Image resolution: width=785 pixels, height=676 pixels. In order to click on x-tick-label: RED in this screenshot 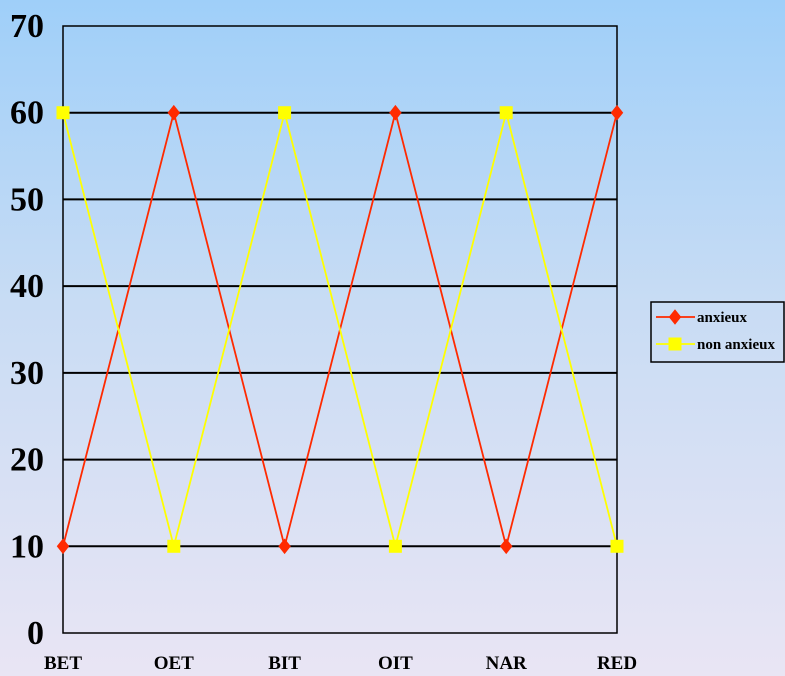, I will do `click(617, 663)`.